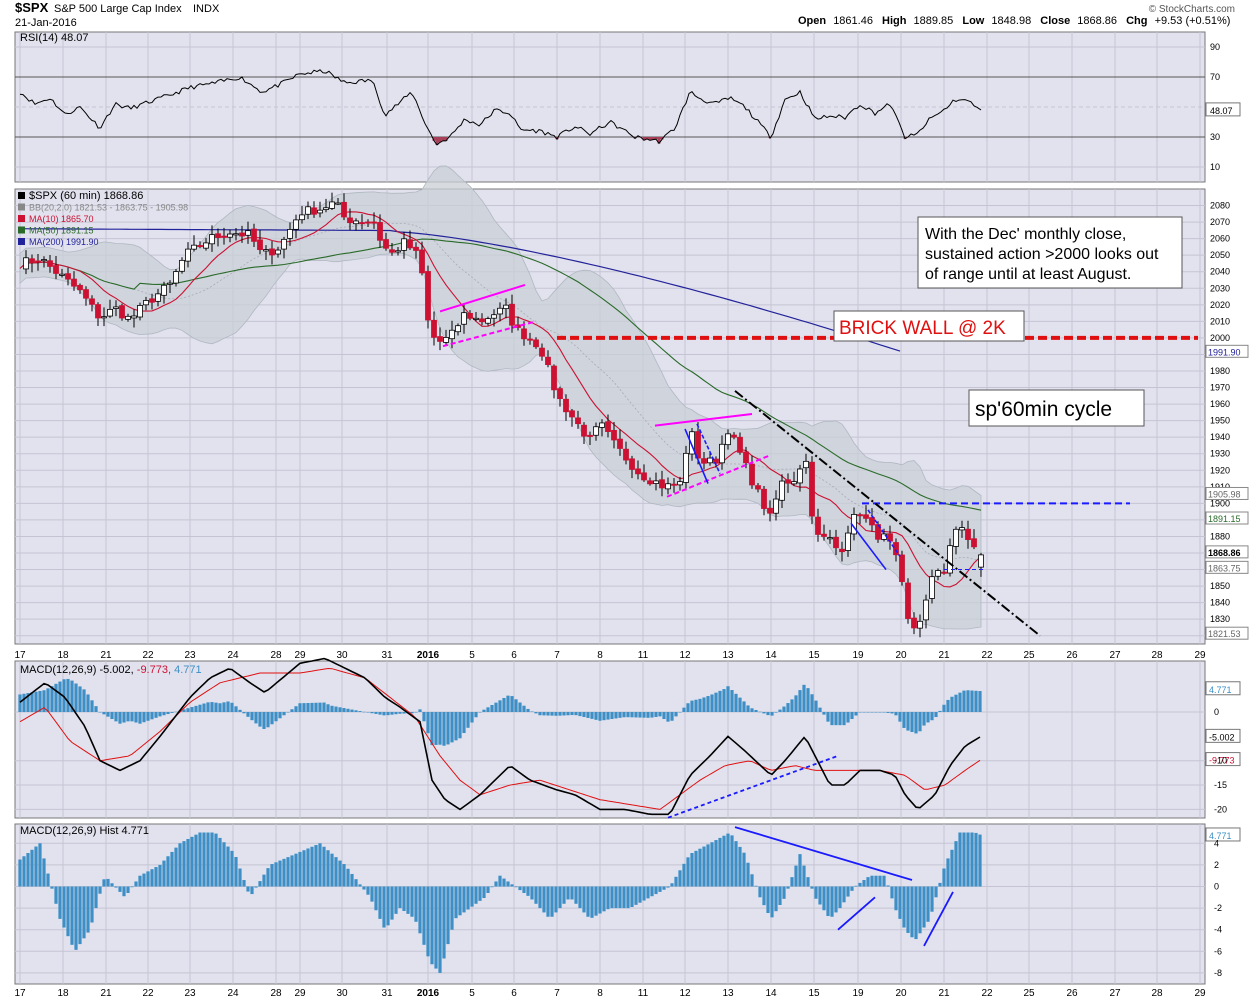  Describe the element at coordinates (643, 993) in the screenshot. I see `x-tick-label: 11` at that location.